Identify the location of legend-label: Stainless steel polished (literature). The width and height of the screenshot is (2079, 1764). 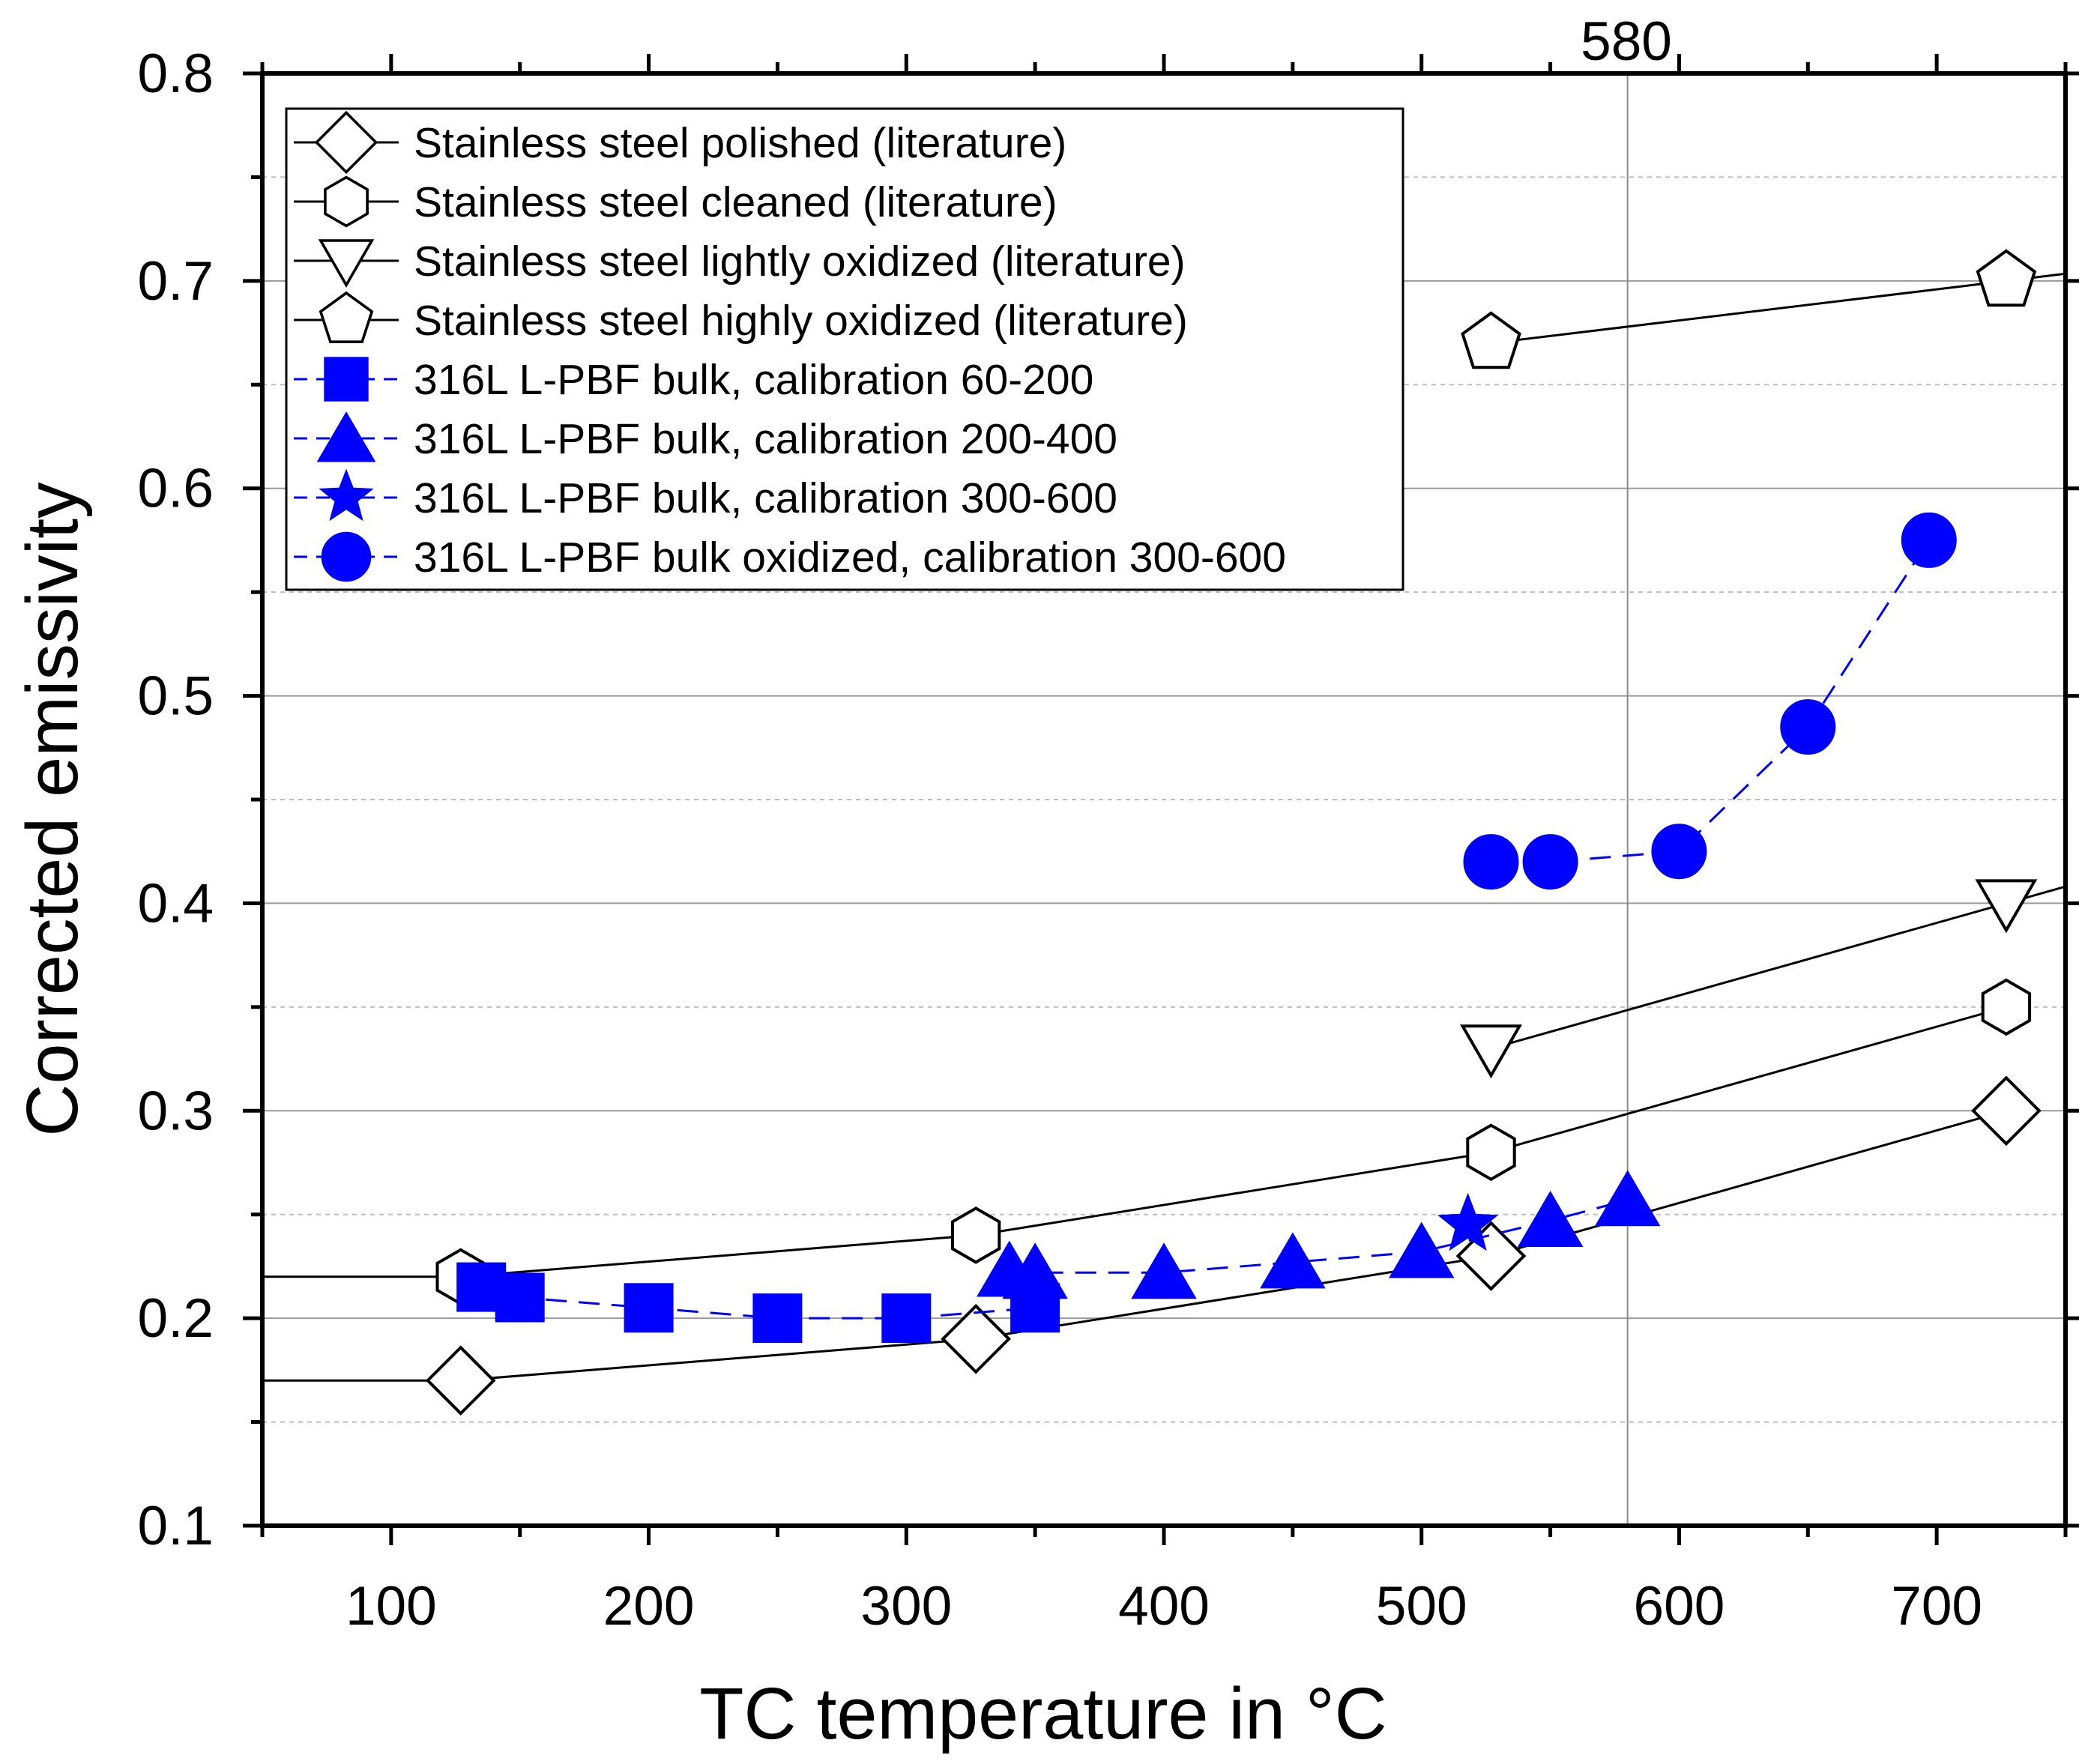
(740, 143).